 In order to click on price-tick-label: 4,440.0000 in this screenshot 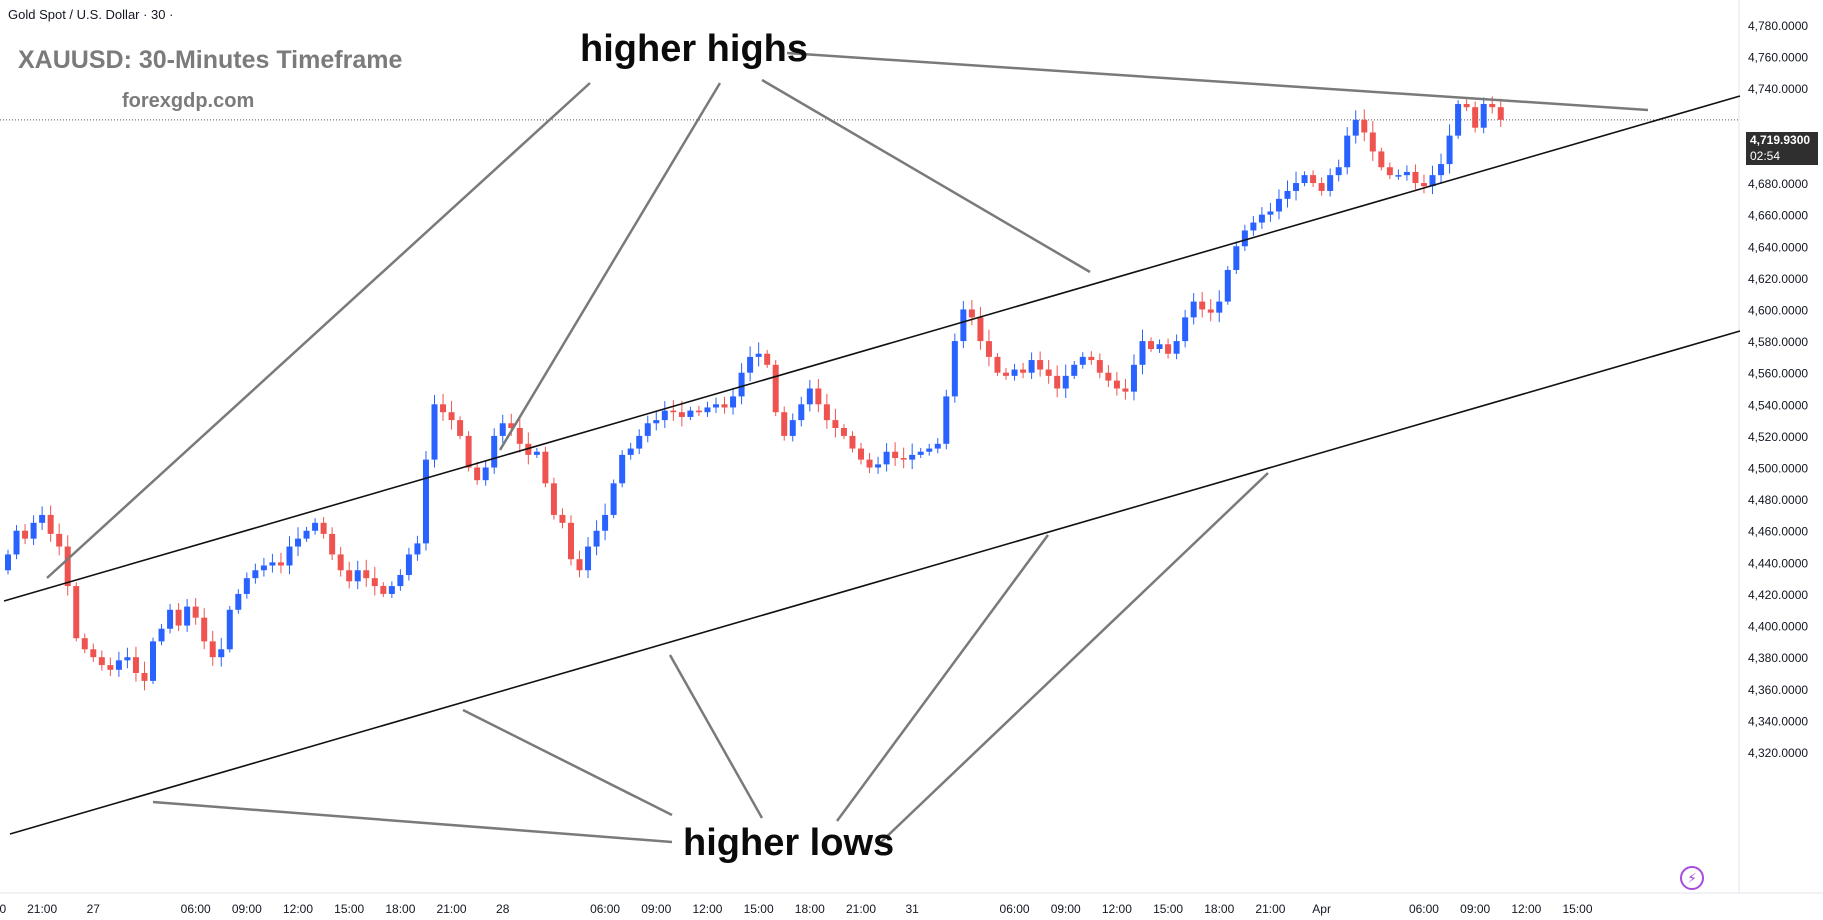, I will do `click(1778, 563)`.